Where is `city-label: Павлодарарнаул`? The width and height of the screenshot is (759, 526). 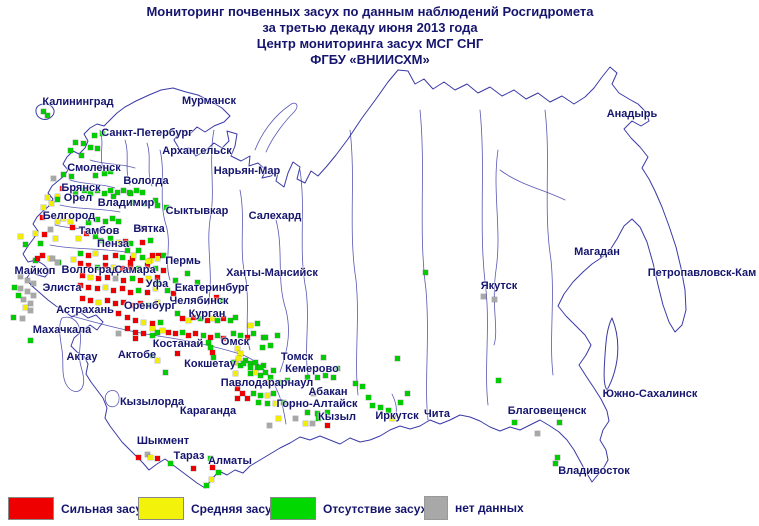
city-label: Павлодарарнаул is located at coordinates (267, 383).